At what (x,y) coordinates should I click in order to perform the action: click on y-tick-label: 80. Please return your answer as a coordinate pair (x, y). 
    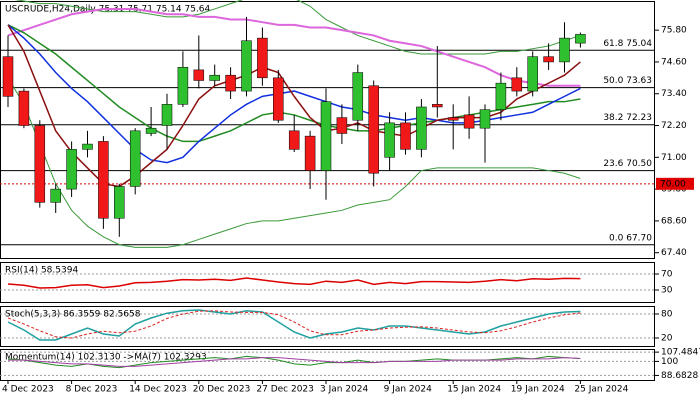
    Looking at the image, I should click on (667, 315).